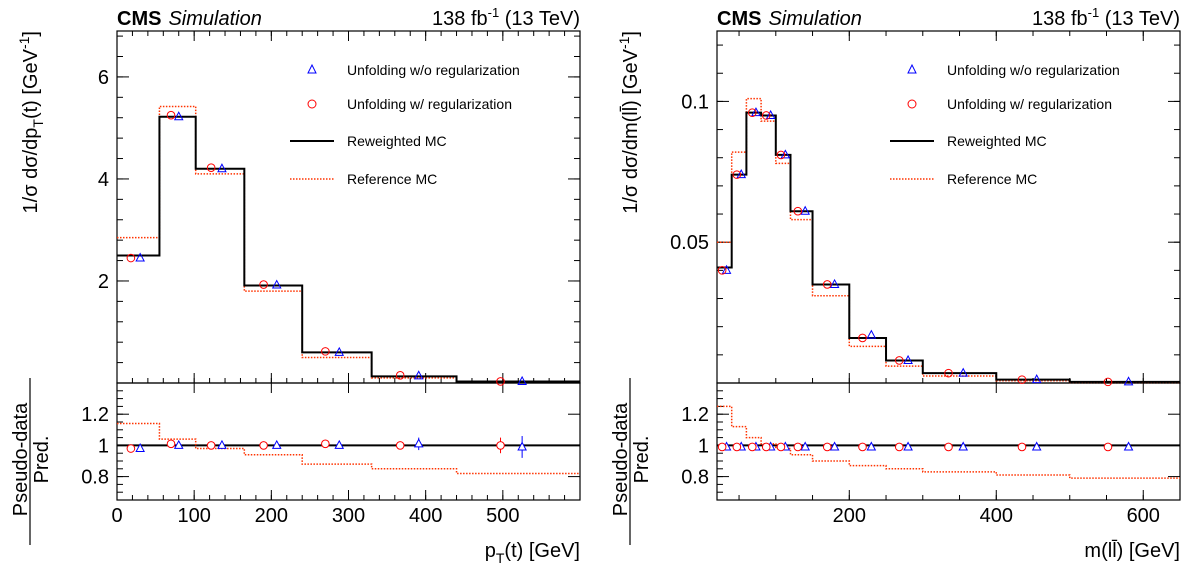  What do you see at coordinates (31, 83) in the screenshot?
I see `y-title-tail: (t) [GeV` at bounding box center [31, 83].